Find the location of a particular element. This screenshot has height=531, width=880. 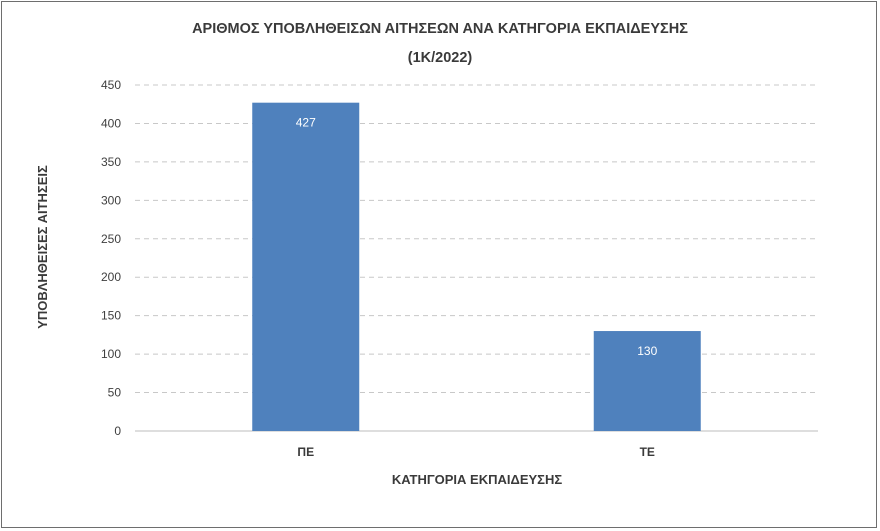

y-tick-label: 150 is located at coordinates (111, 316).